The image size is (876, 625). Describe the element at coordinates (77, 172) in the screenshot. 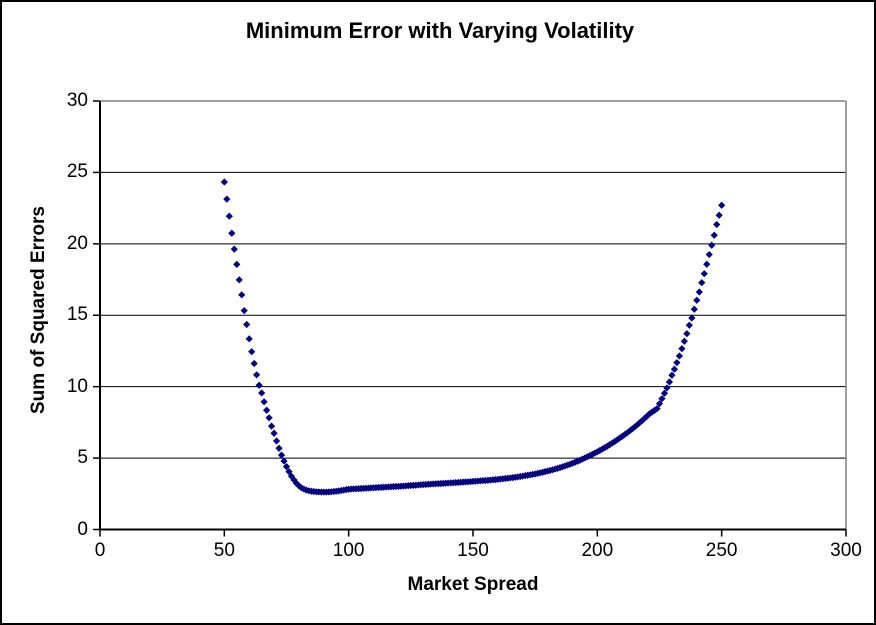

I see `y-tick-label: 25` at that location.